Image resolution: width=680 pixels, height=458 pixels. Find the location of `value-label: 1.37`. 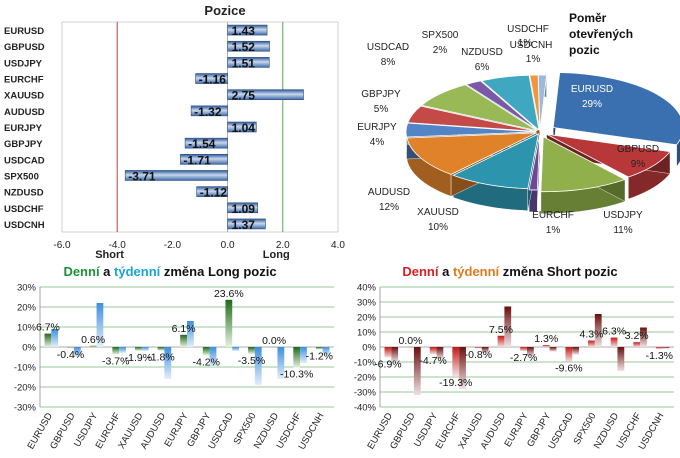

value-label: 1.37 is located at coordinates (244, 225).